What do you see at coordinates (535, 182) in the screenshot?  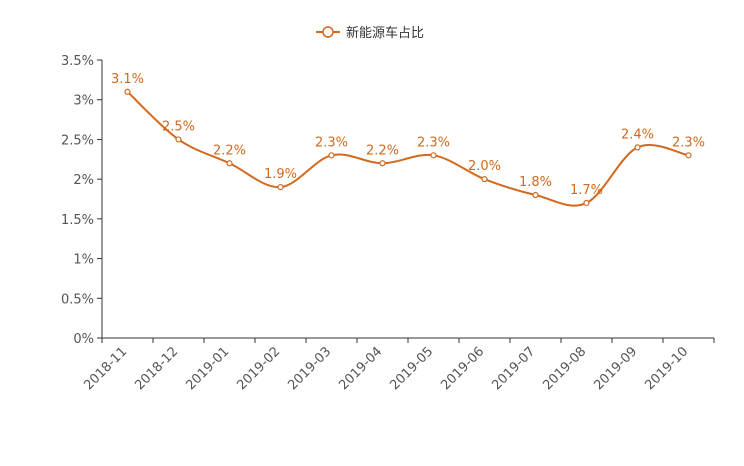 I see `data-label: 1.8%` at bounding box center [535, 182].